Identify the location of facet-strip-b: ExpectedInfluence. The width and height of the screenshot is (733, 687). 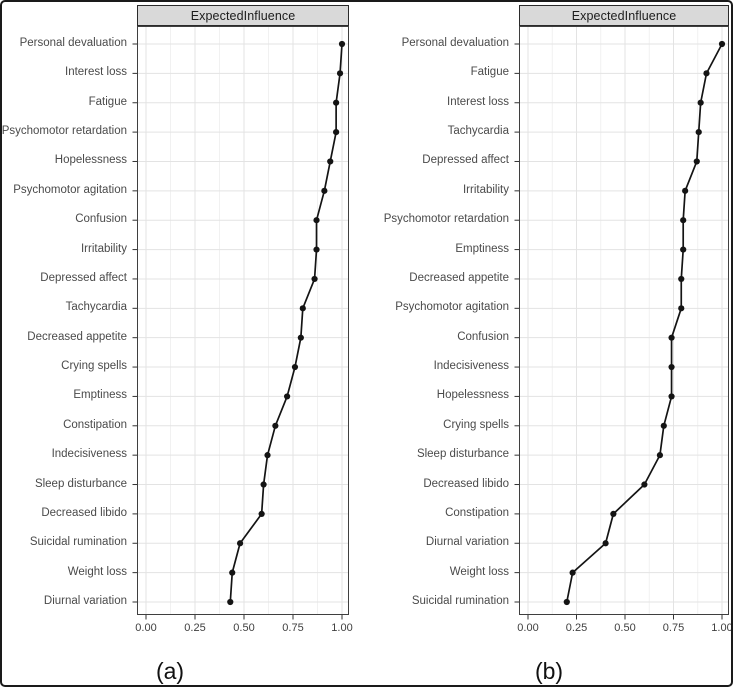
(624, 15).